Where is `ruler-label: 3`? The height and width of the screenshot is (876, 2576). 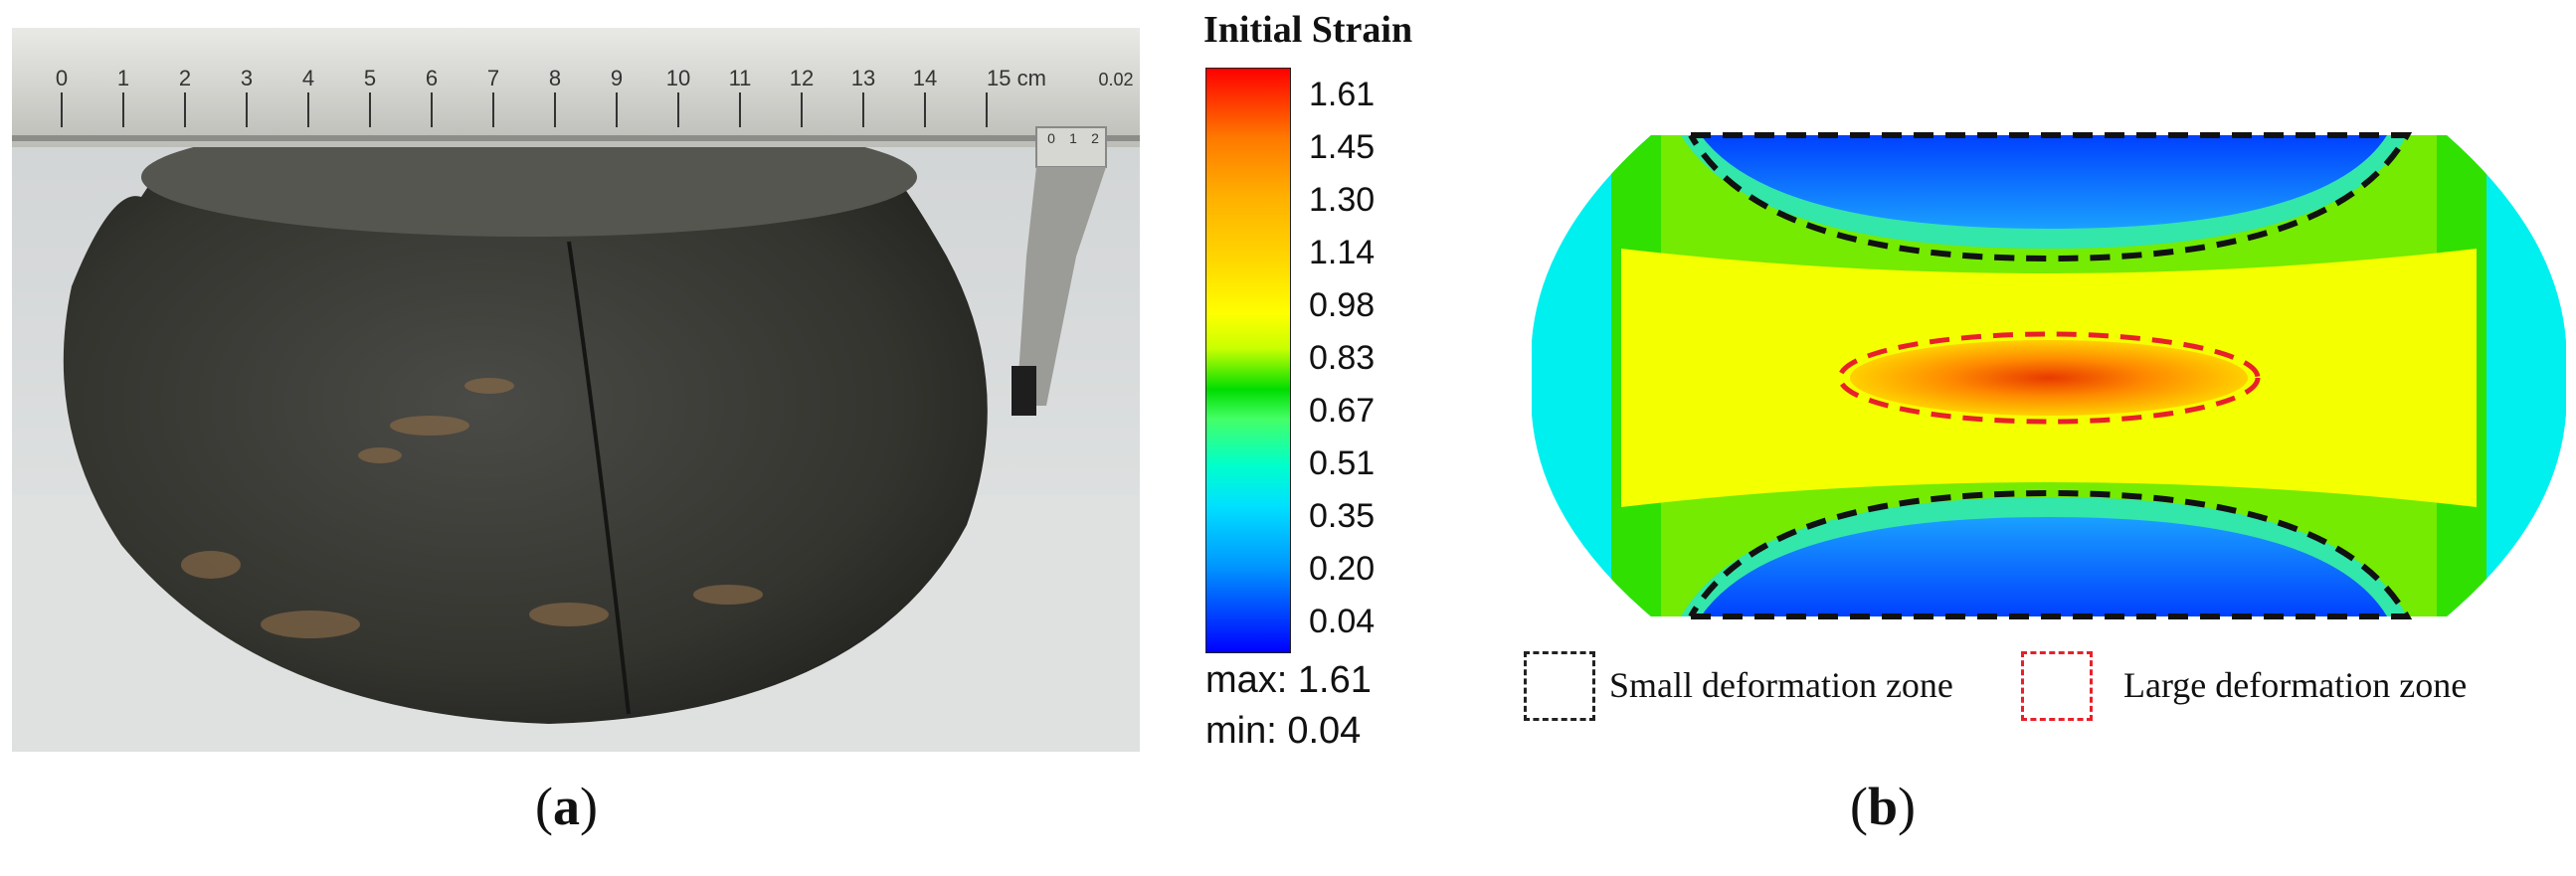 ruler-label: 3 is located at coordinates (247, 78).